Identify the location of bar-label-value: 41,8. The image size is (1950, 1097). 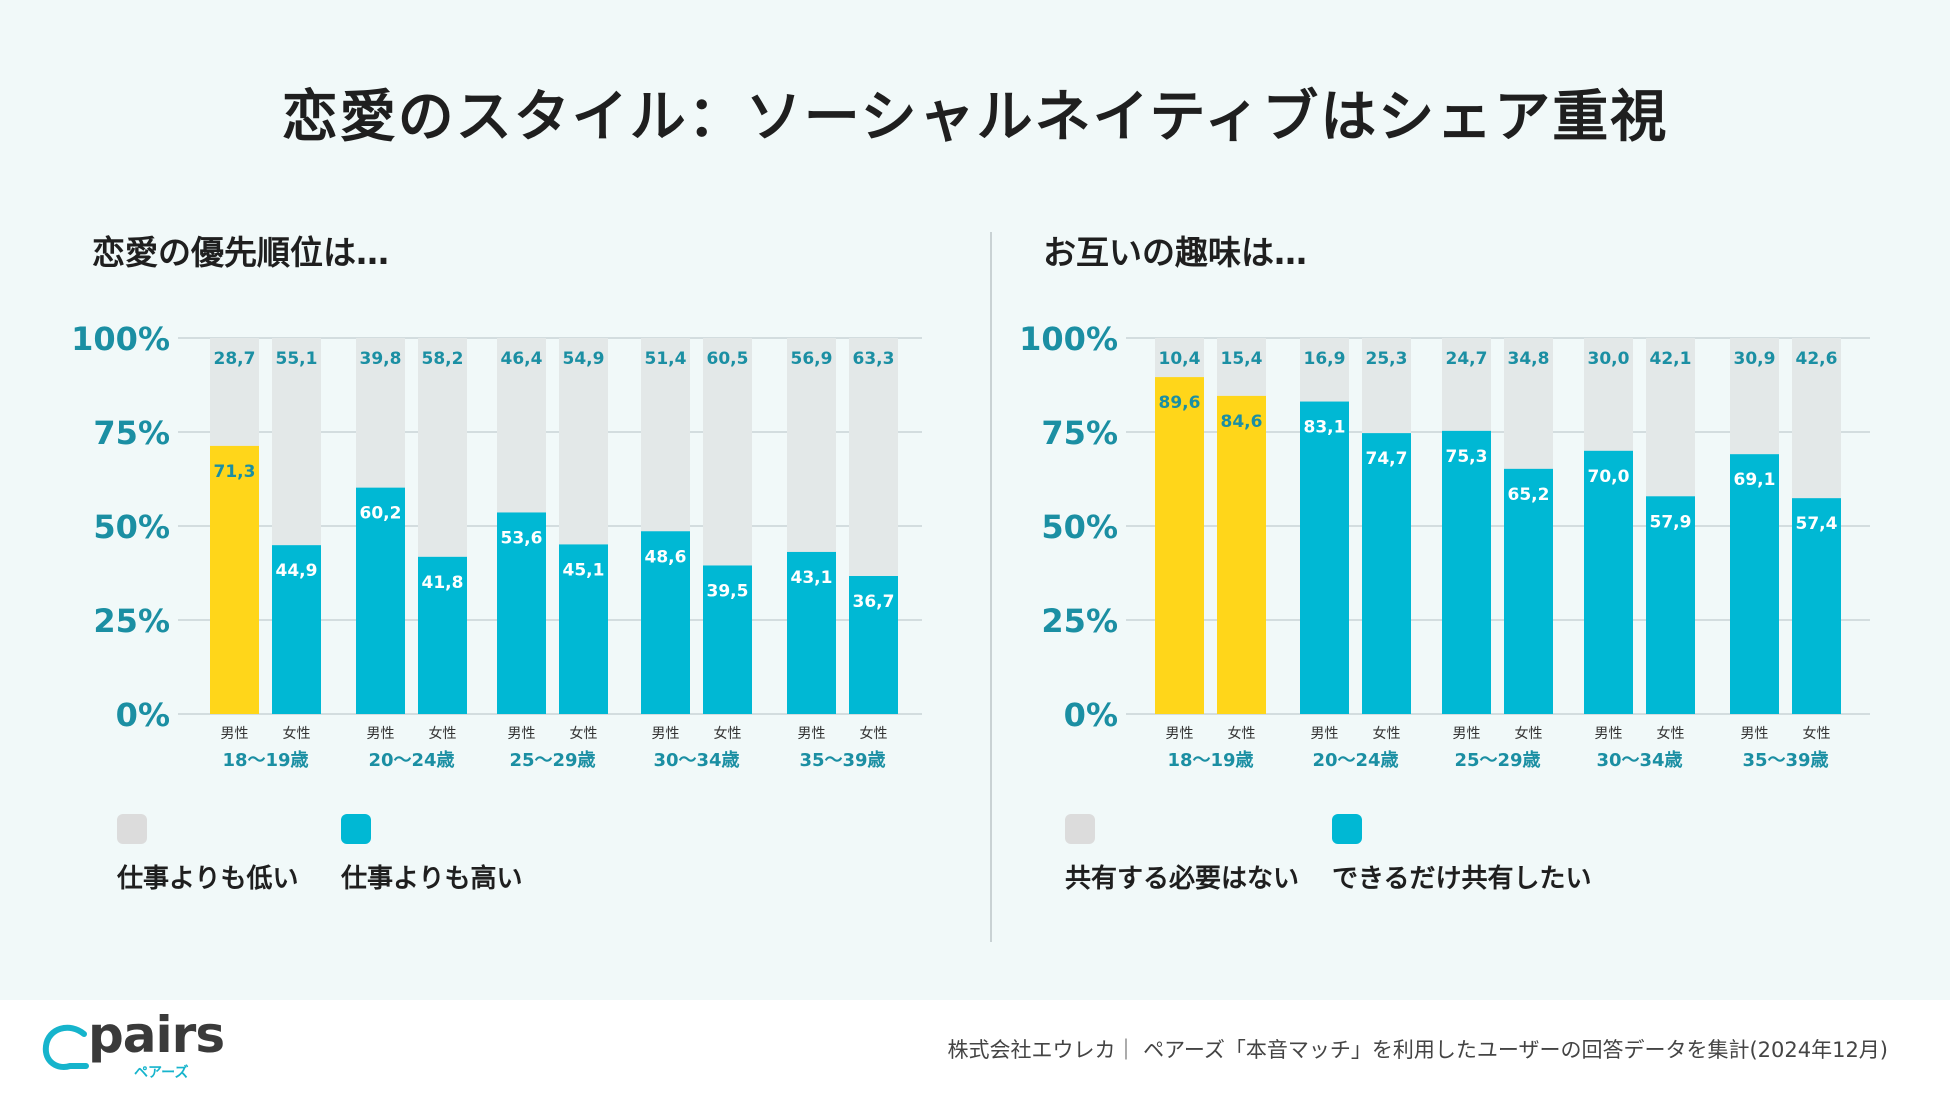
(443, 583).